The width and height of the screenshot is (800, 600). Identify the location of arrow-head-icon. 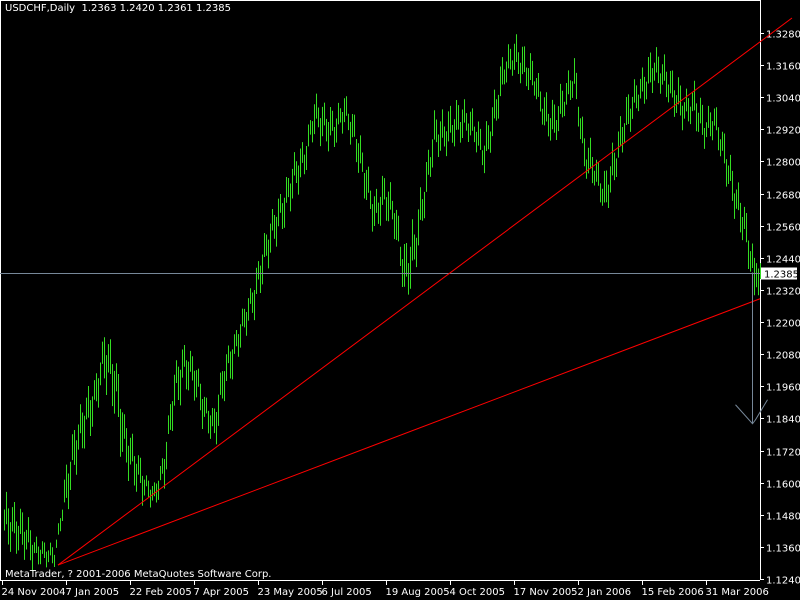
(751, 412).